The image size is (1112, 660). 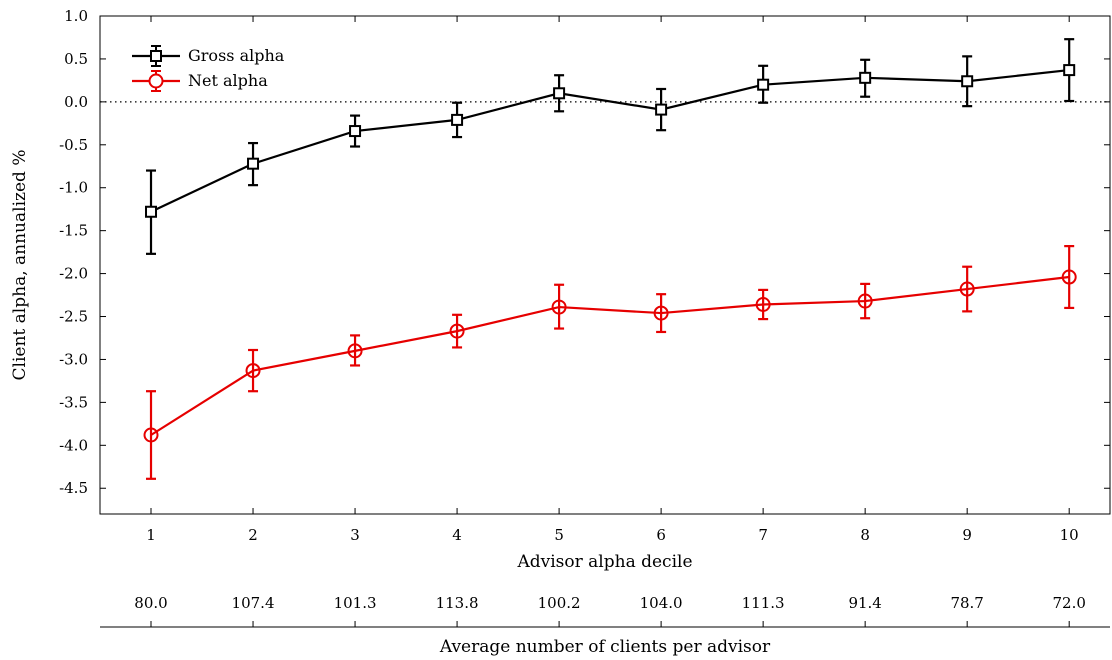 I want to click on x-tick-label: 7, so click(x=763, y=535).